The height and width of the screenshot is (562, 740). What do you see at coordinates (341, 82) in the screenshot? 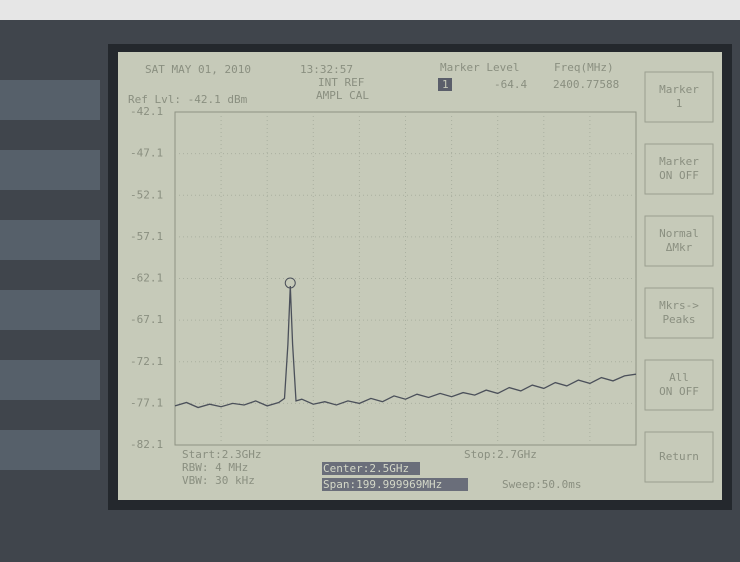
I see `ref-source: INT REF` at bounding box center [341, 82].